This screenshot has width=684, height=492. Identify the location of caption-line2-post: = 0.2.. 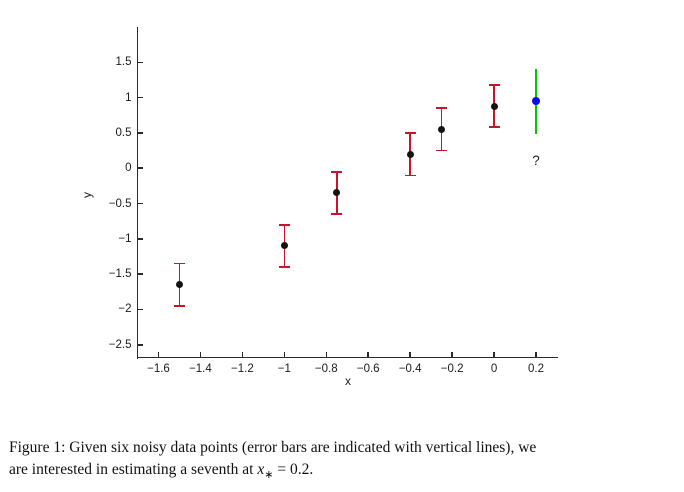
(293, 469).